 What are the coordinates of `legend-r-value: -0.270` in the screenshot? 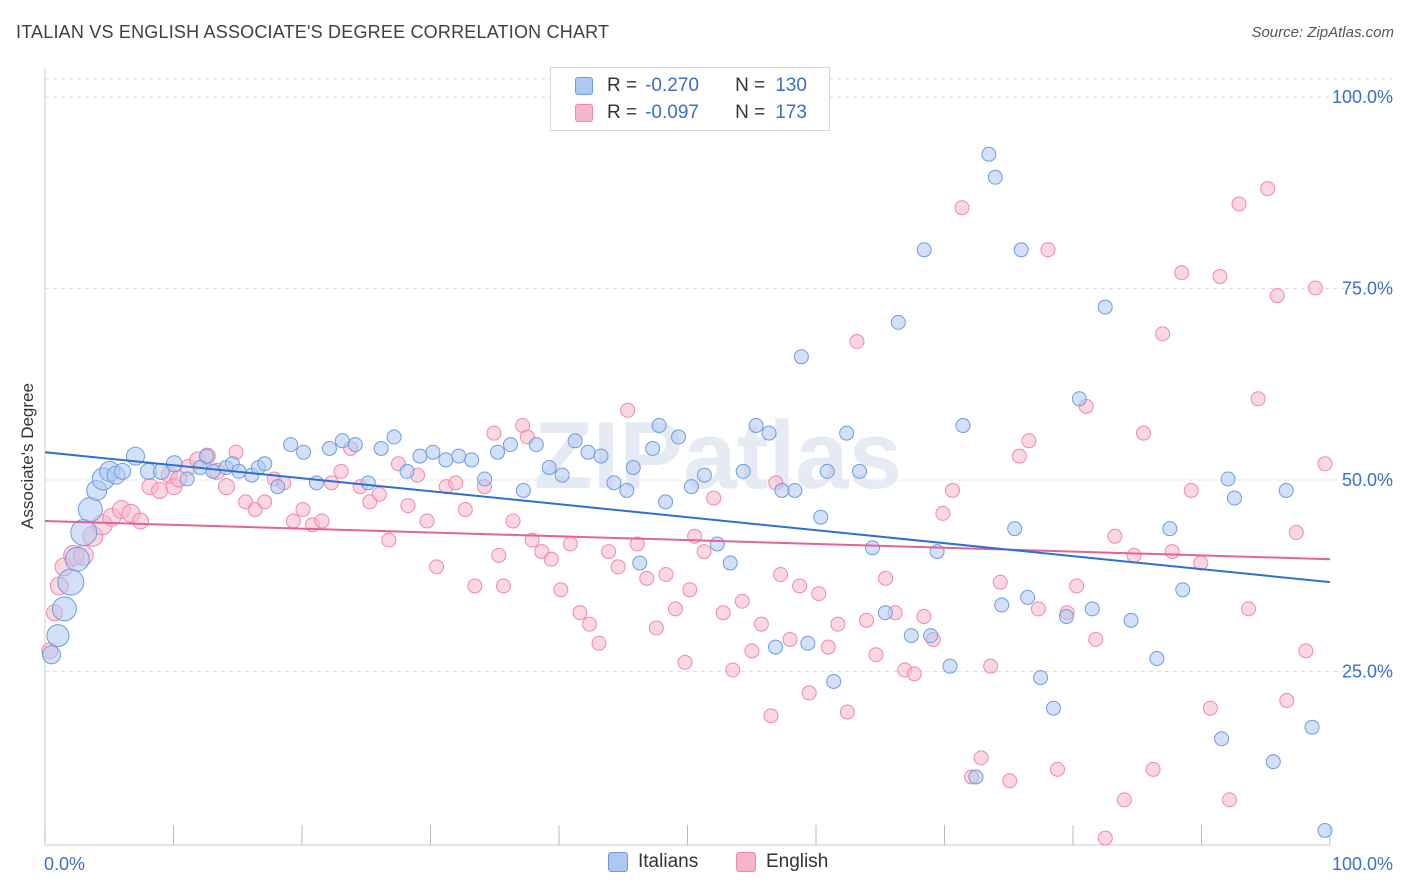 It's located at (672, 85).